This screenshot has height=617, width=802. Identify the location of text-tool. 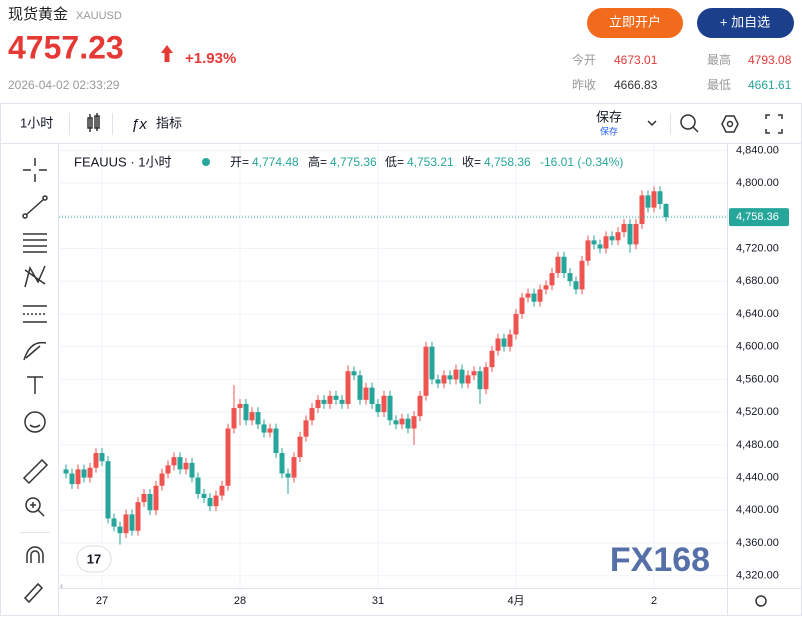
(35, 385).